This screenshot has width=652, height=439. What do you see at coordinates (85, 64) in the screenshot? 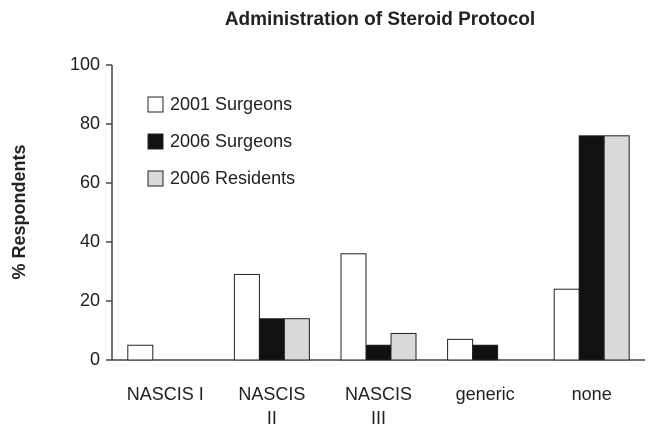
I see `y-tick-label: 100` at bounding box center [85, 64].